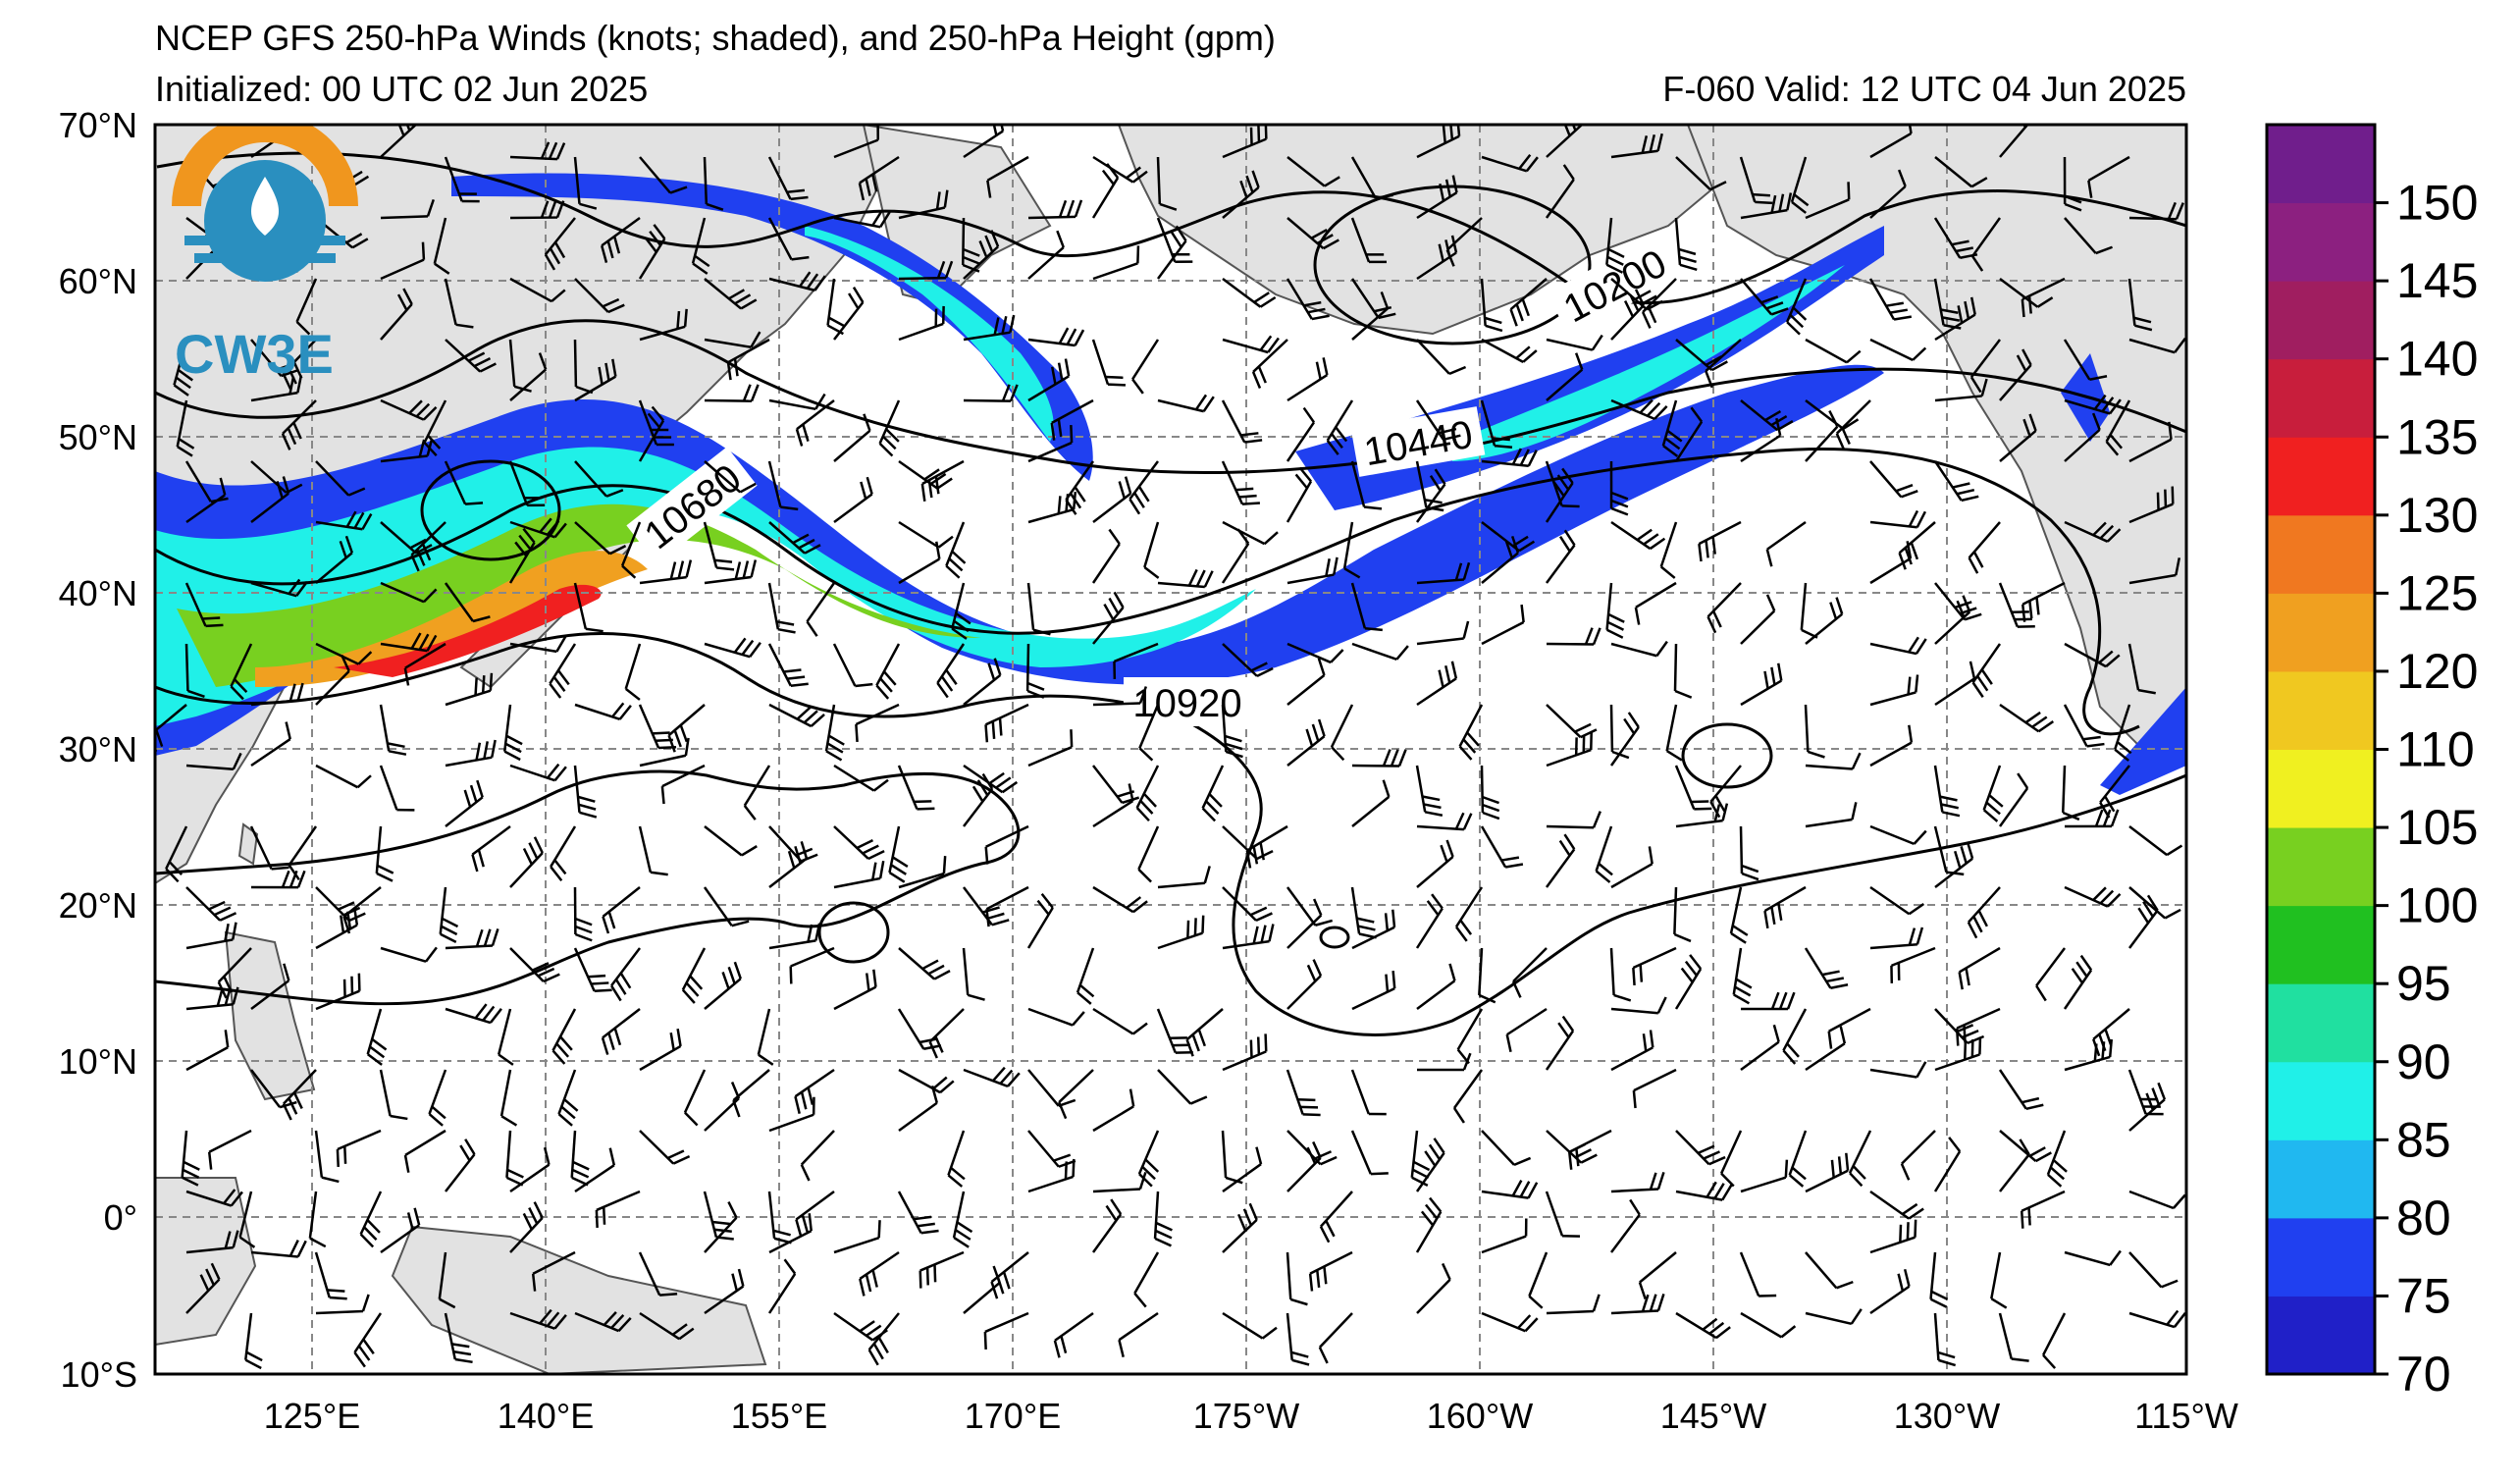 This screenshot has width=2520, height=1483. I want to click on cw3e-logo: CW3E, so click(265, 255).